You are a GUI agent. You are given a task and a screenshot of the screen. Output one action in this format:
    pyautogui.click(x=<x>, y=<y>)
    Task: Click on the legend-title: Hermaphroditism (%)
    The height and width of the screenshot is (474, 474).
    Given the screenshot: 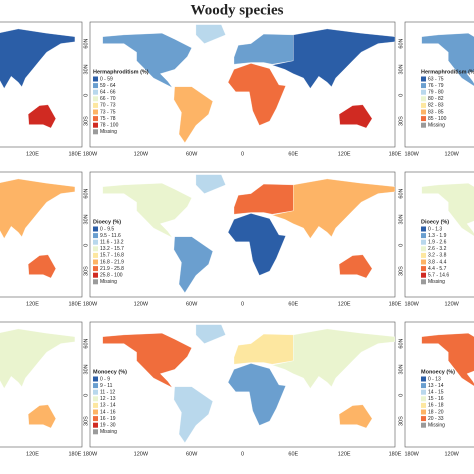 What is the action you would take?
    pyautogui.click(x=121, y=72)
    